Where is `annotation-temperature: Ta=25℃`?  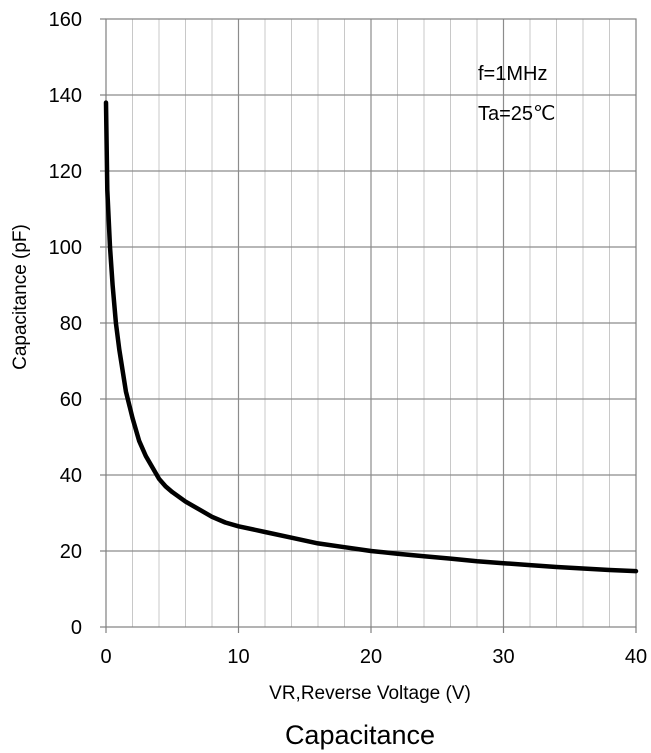
annotation-temperature: Ta=25℃ is located at coordinates (517, 114).